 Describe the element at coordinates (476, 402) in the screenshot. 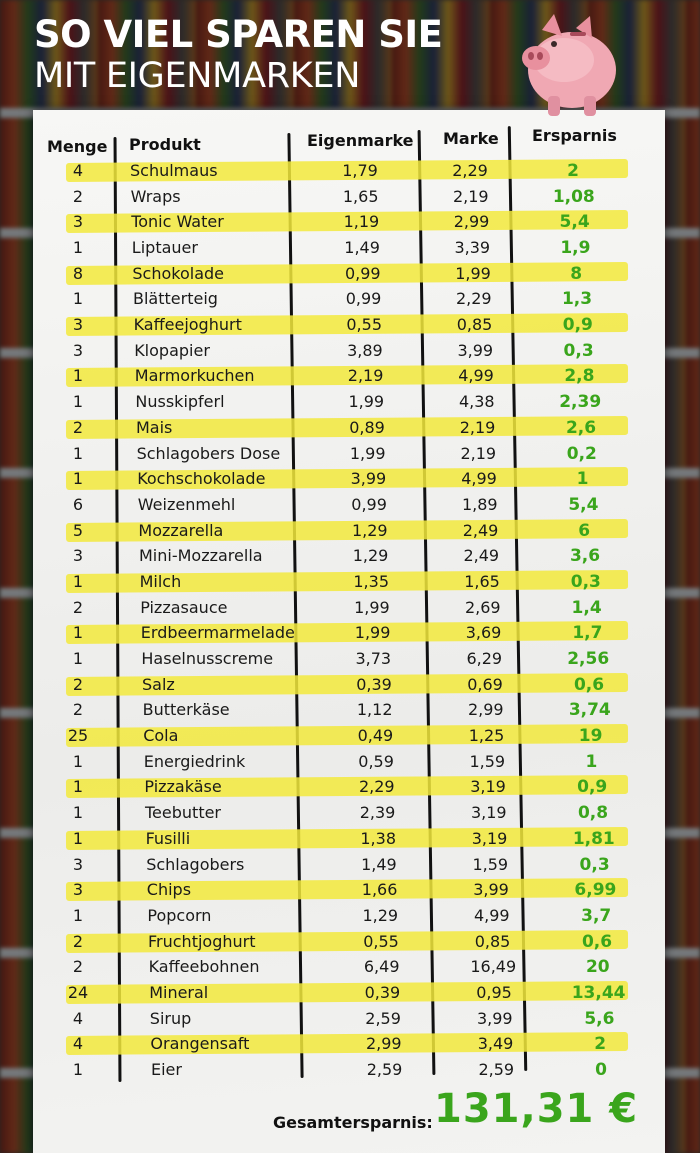

I see `cell-marke: 4,38` at that location.